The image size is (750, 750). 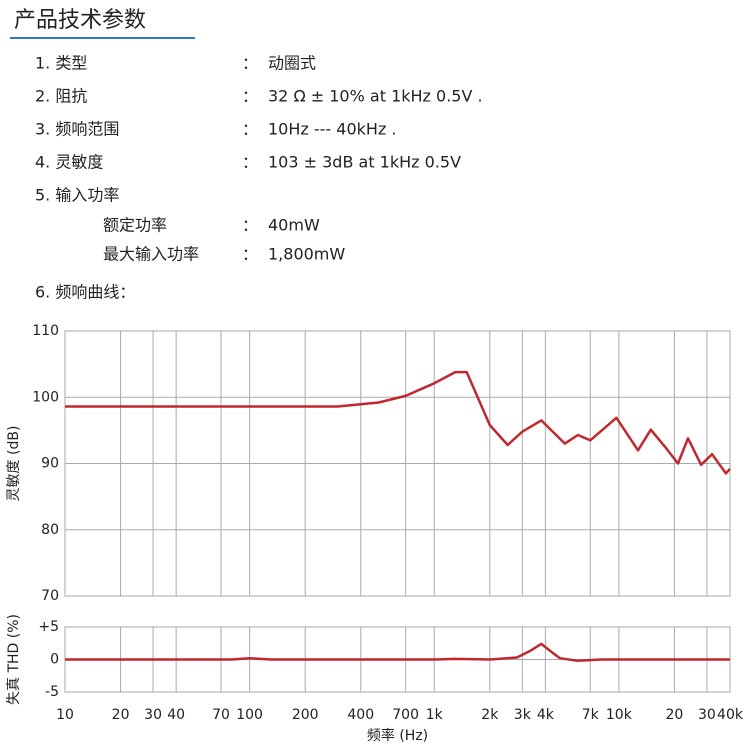 What do you see at coordinates (619, 715) in the screenshot?
I see `x-tick-label: 10k` at bounding box center [619, 715].